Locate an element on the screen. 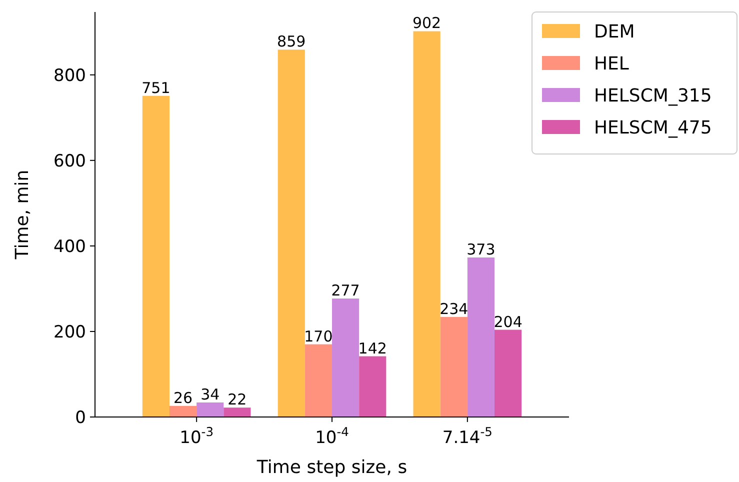  legend-label: HELSCM_475 is located at coordinates (653, 127).